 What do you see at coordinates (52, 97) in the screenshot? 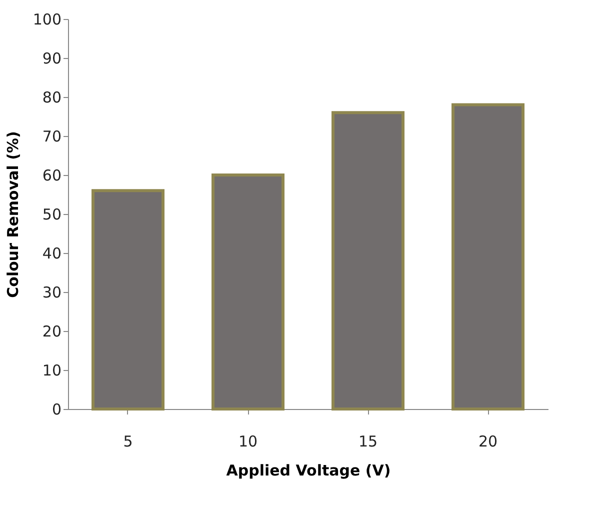
I see `y-tick-label: 80` at bounding box center [52, 97].